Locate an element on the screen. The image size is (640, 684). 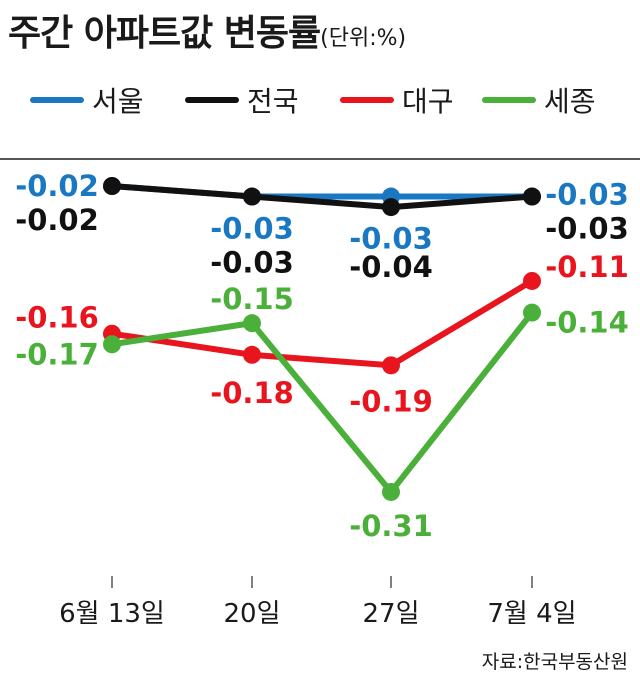
series-line-daegu is located at coordinates (322, 323).